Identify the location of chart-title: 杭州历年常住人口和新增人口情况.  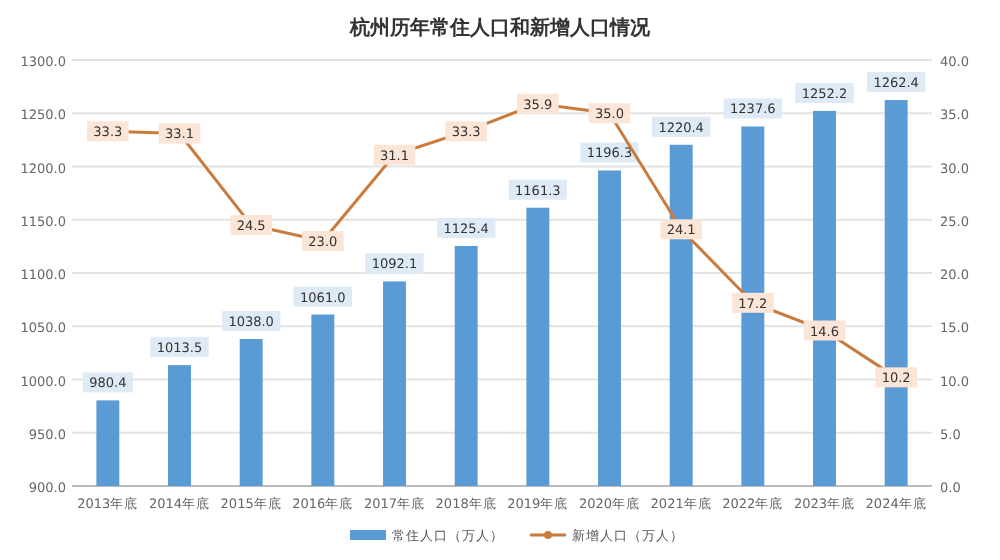
(500, 28).